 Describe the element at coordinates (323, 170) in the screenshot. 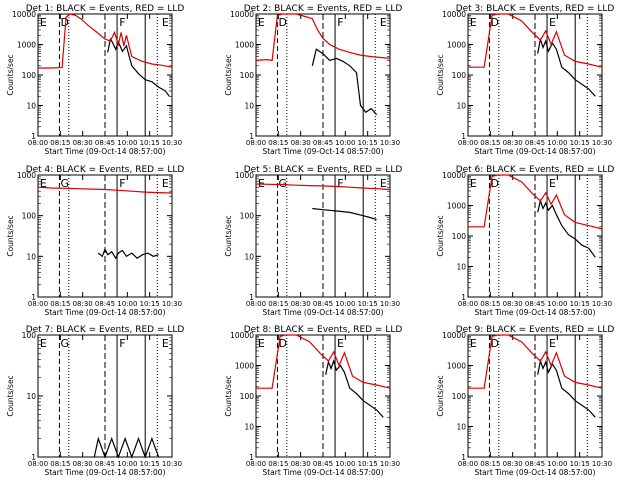

I see `panel-title: Det 5: BLACK = Events, RED = LLD` at that location.